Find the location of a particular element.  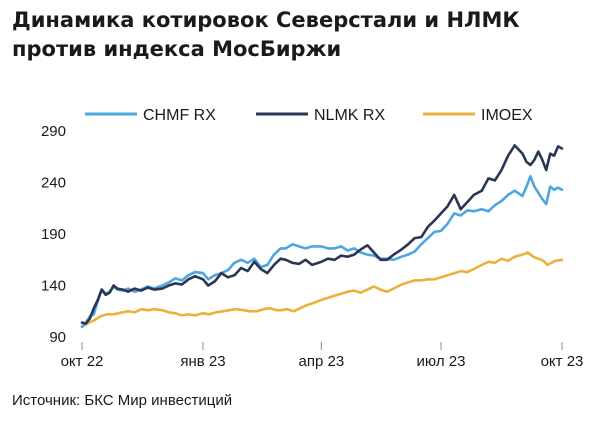

chart-source-note: Источник: БКС Мир инвестиций is located at coordinates (122, 400).